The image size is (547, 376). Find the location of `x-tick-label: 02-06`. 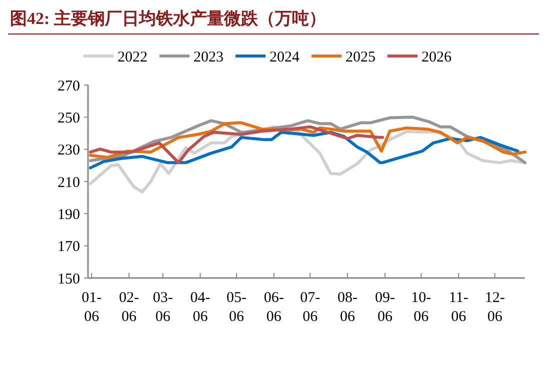

x-tick-label: 02-06 is located at coordinates (129, 307).